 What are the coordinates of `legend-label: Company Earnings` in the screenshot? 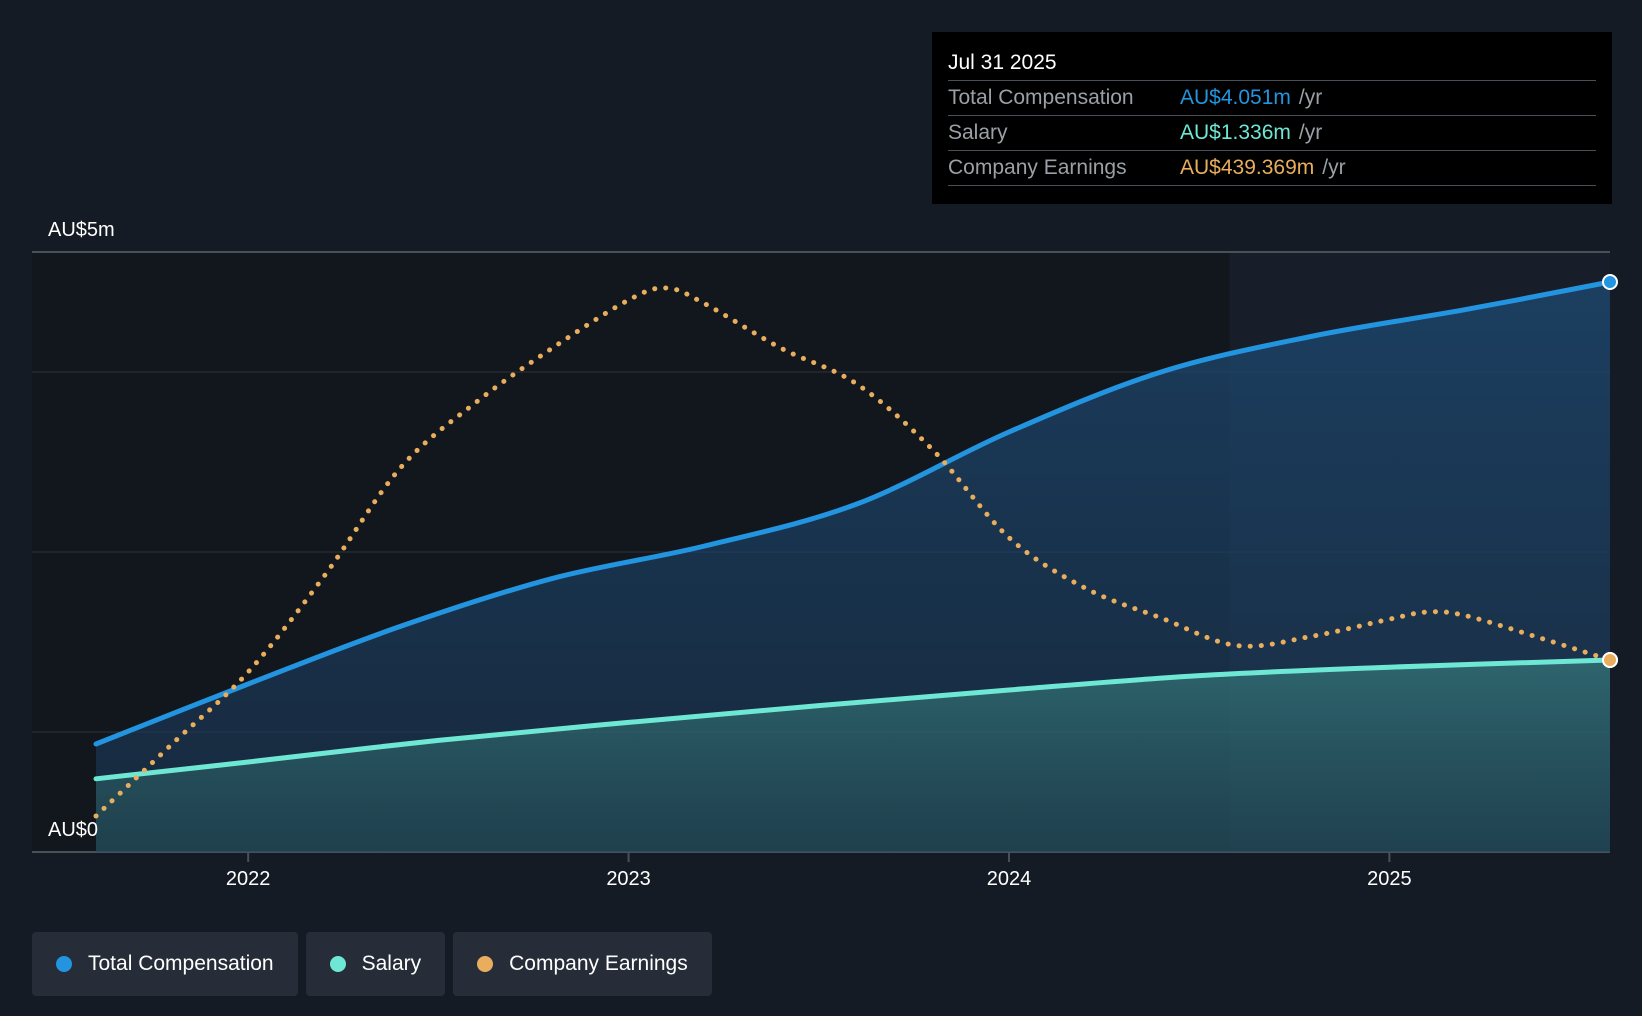 It's located at (598, 963).